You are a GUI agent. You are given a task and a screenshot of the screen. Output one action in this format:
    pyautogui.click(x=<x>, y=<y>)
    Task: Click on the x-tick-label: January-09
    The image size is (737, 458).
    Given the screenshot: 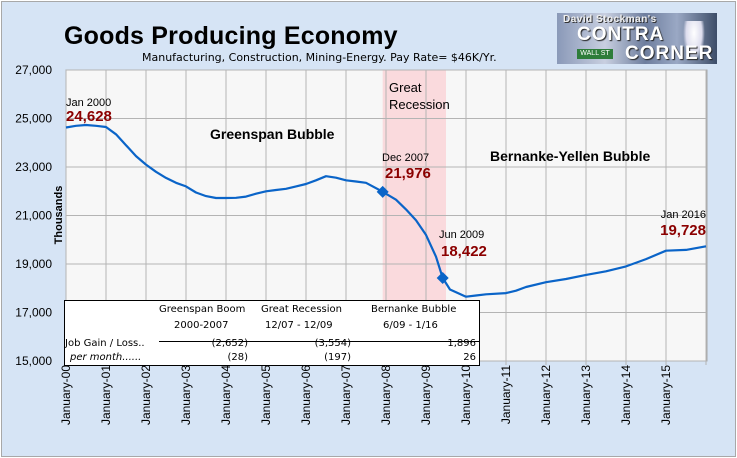 What is the action you would take?
    pyautogui.click(x=426, y=395)
    